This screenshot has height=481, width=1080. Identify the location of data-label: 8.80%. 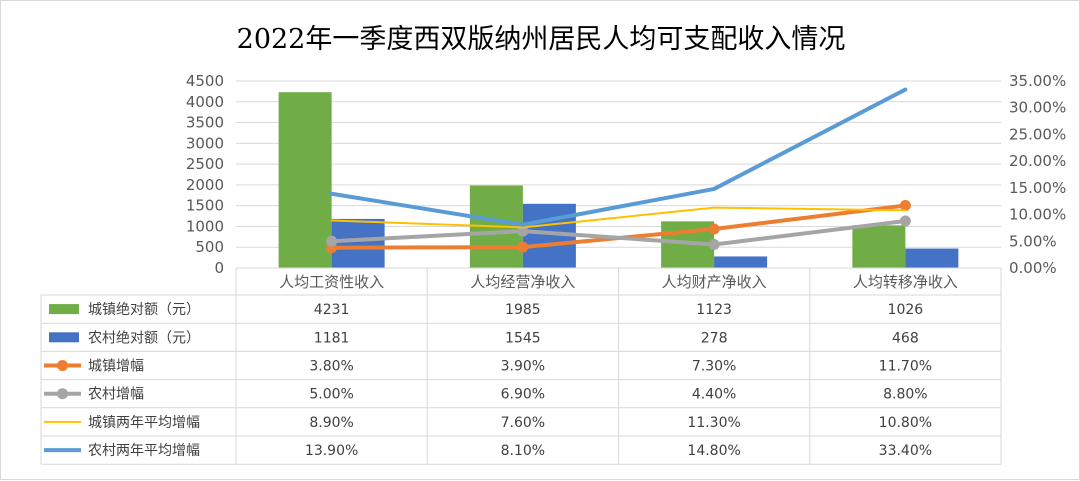
(905, 395).